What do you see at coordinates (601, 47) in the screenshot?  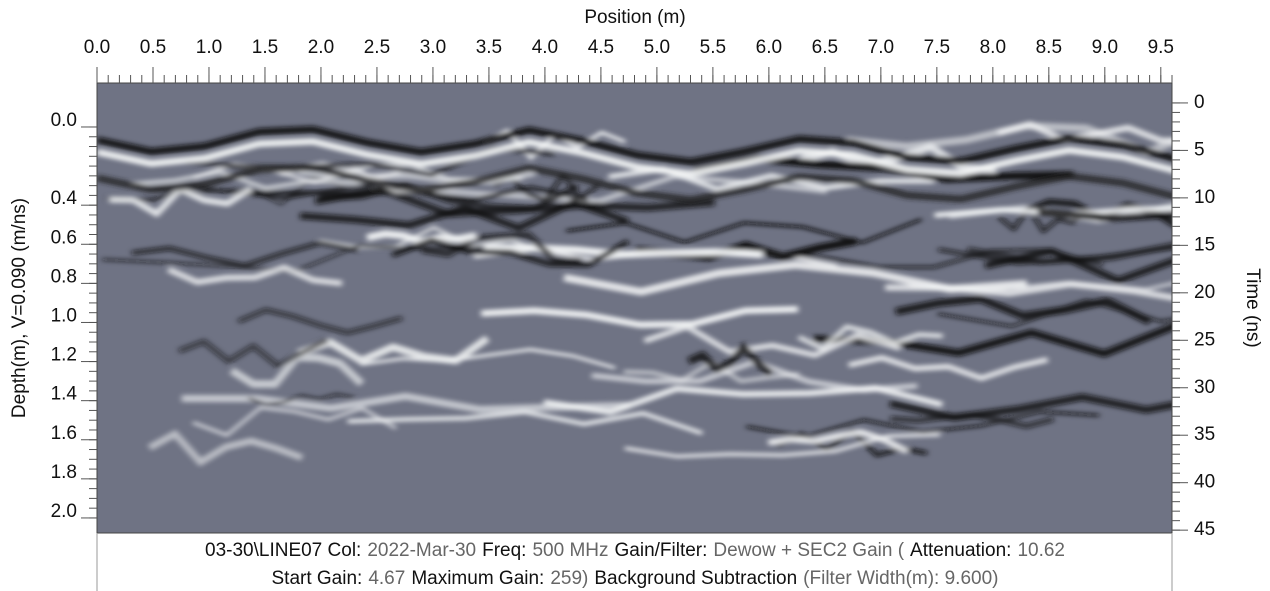 I see `x-tick-label: 4.5` at bounding box center [601, 47].